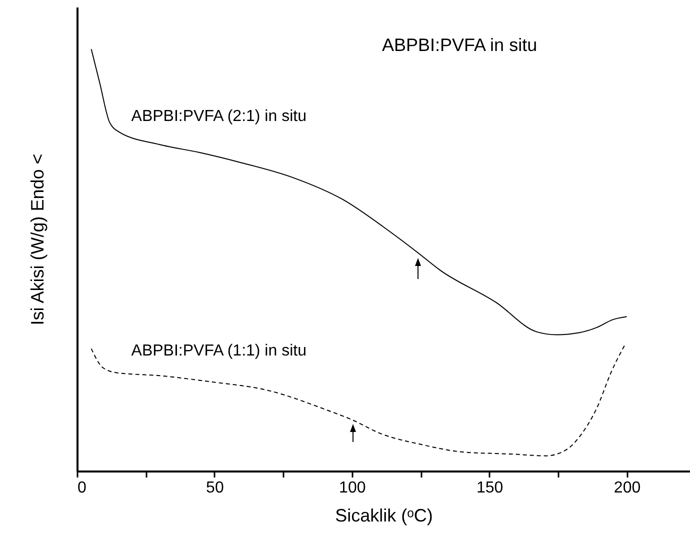  I want to click on x-tick-label: 200, so click(627, 488).